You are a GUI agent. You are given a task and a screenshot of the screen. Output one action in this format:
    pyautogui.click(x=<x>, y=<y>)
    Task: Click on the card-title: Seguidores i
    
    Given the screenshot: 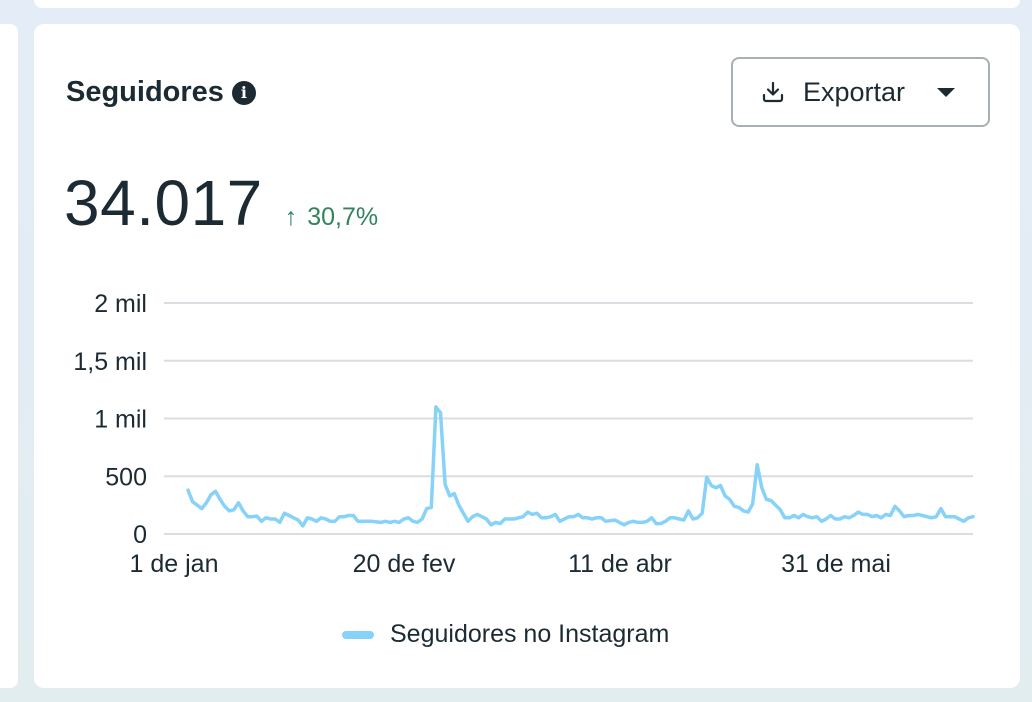 What is the action you would take?
    pyautogui.click(x=161, y=92)
    